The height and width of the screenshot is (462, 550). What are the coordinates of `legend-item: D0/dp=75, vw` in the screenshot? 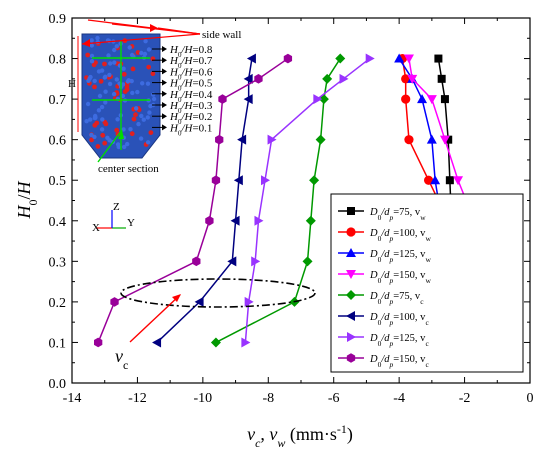 It's located at (382, 214).